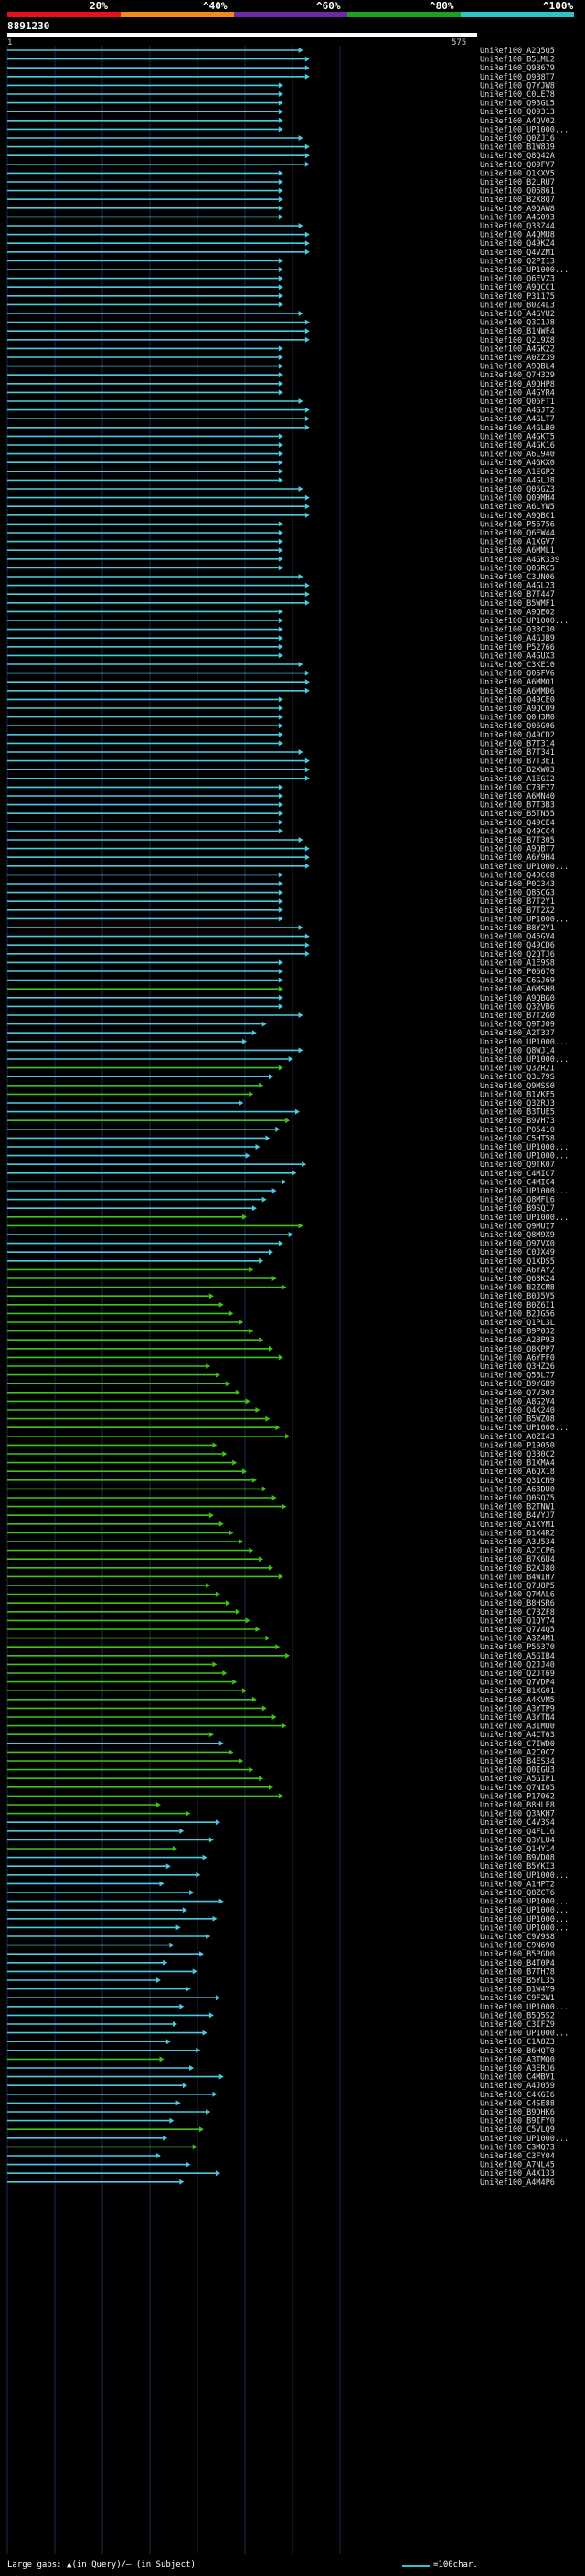 The height and width of the screenshot is (2576, 585). Describe the element at coordinates (517, 928) in the screenshot. I see `hit-id-label: UniRef100_B8Y2Y1` at that location.